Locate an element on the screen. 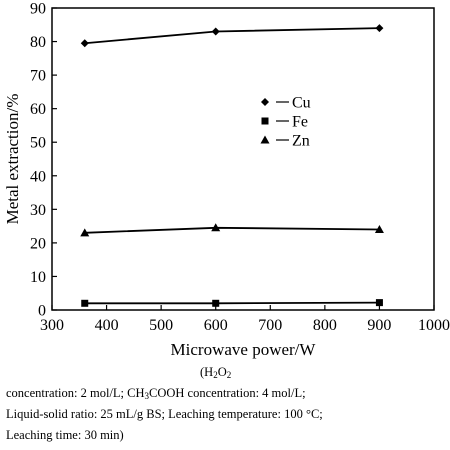 This screenshot has height=450, width=450. legend: Cu Fe Zn is located at coordinates (285, 122).